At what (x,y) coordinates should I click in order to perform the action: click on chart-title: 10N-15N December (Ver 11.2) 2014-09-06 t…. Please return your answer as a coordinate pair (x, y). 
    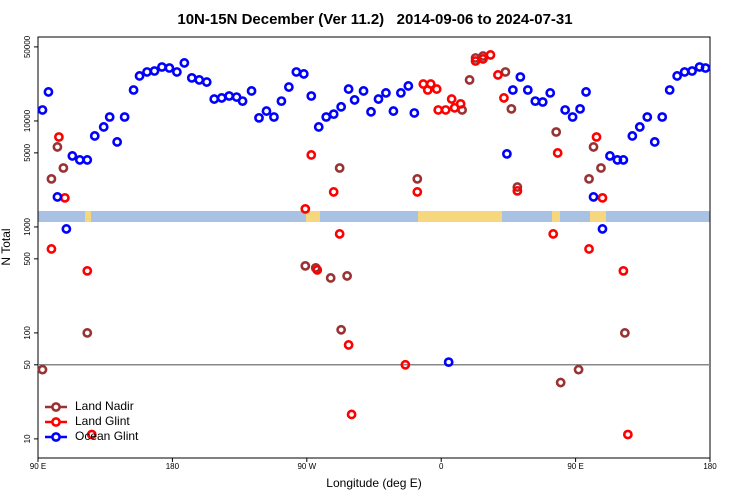
    Looking at the image, I should click on (374, 19).